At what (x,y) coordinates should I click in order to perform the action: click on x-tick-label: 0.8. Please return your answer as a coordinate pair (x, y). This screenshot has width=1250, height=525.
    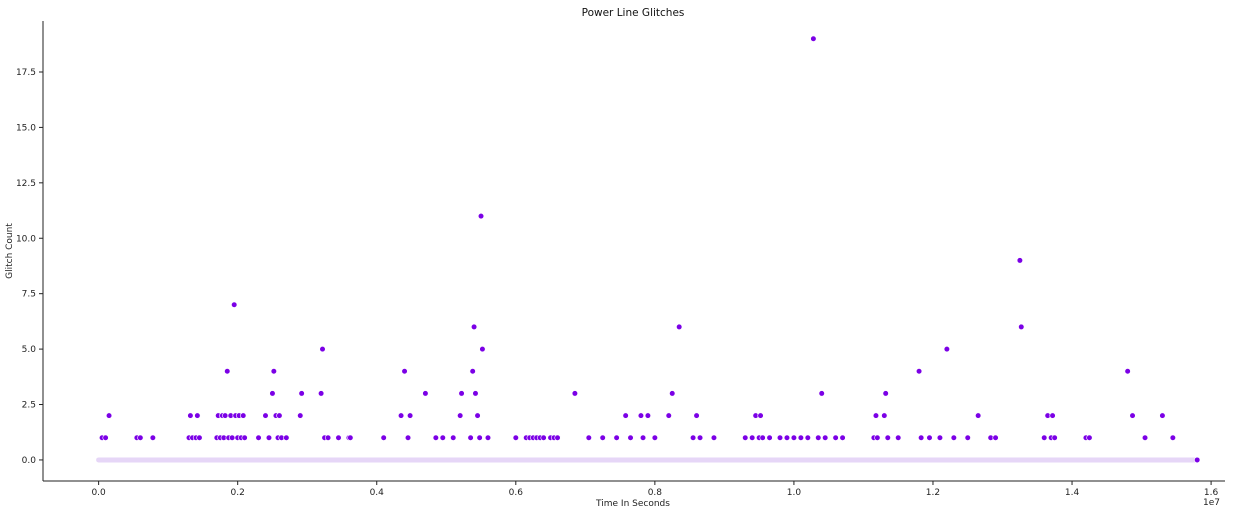
    Looking at the image, I should click on (655, 493).